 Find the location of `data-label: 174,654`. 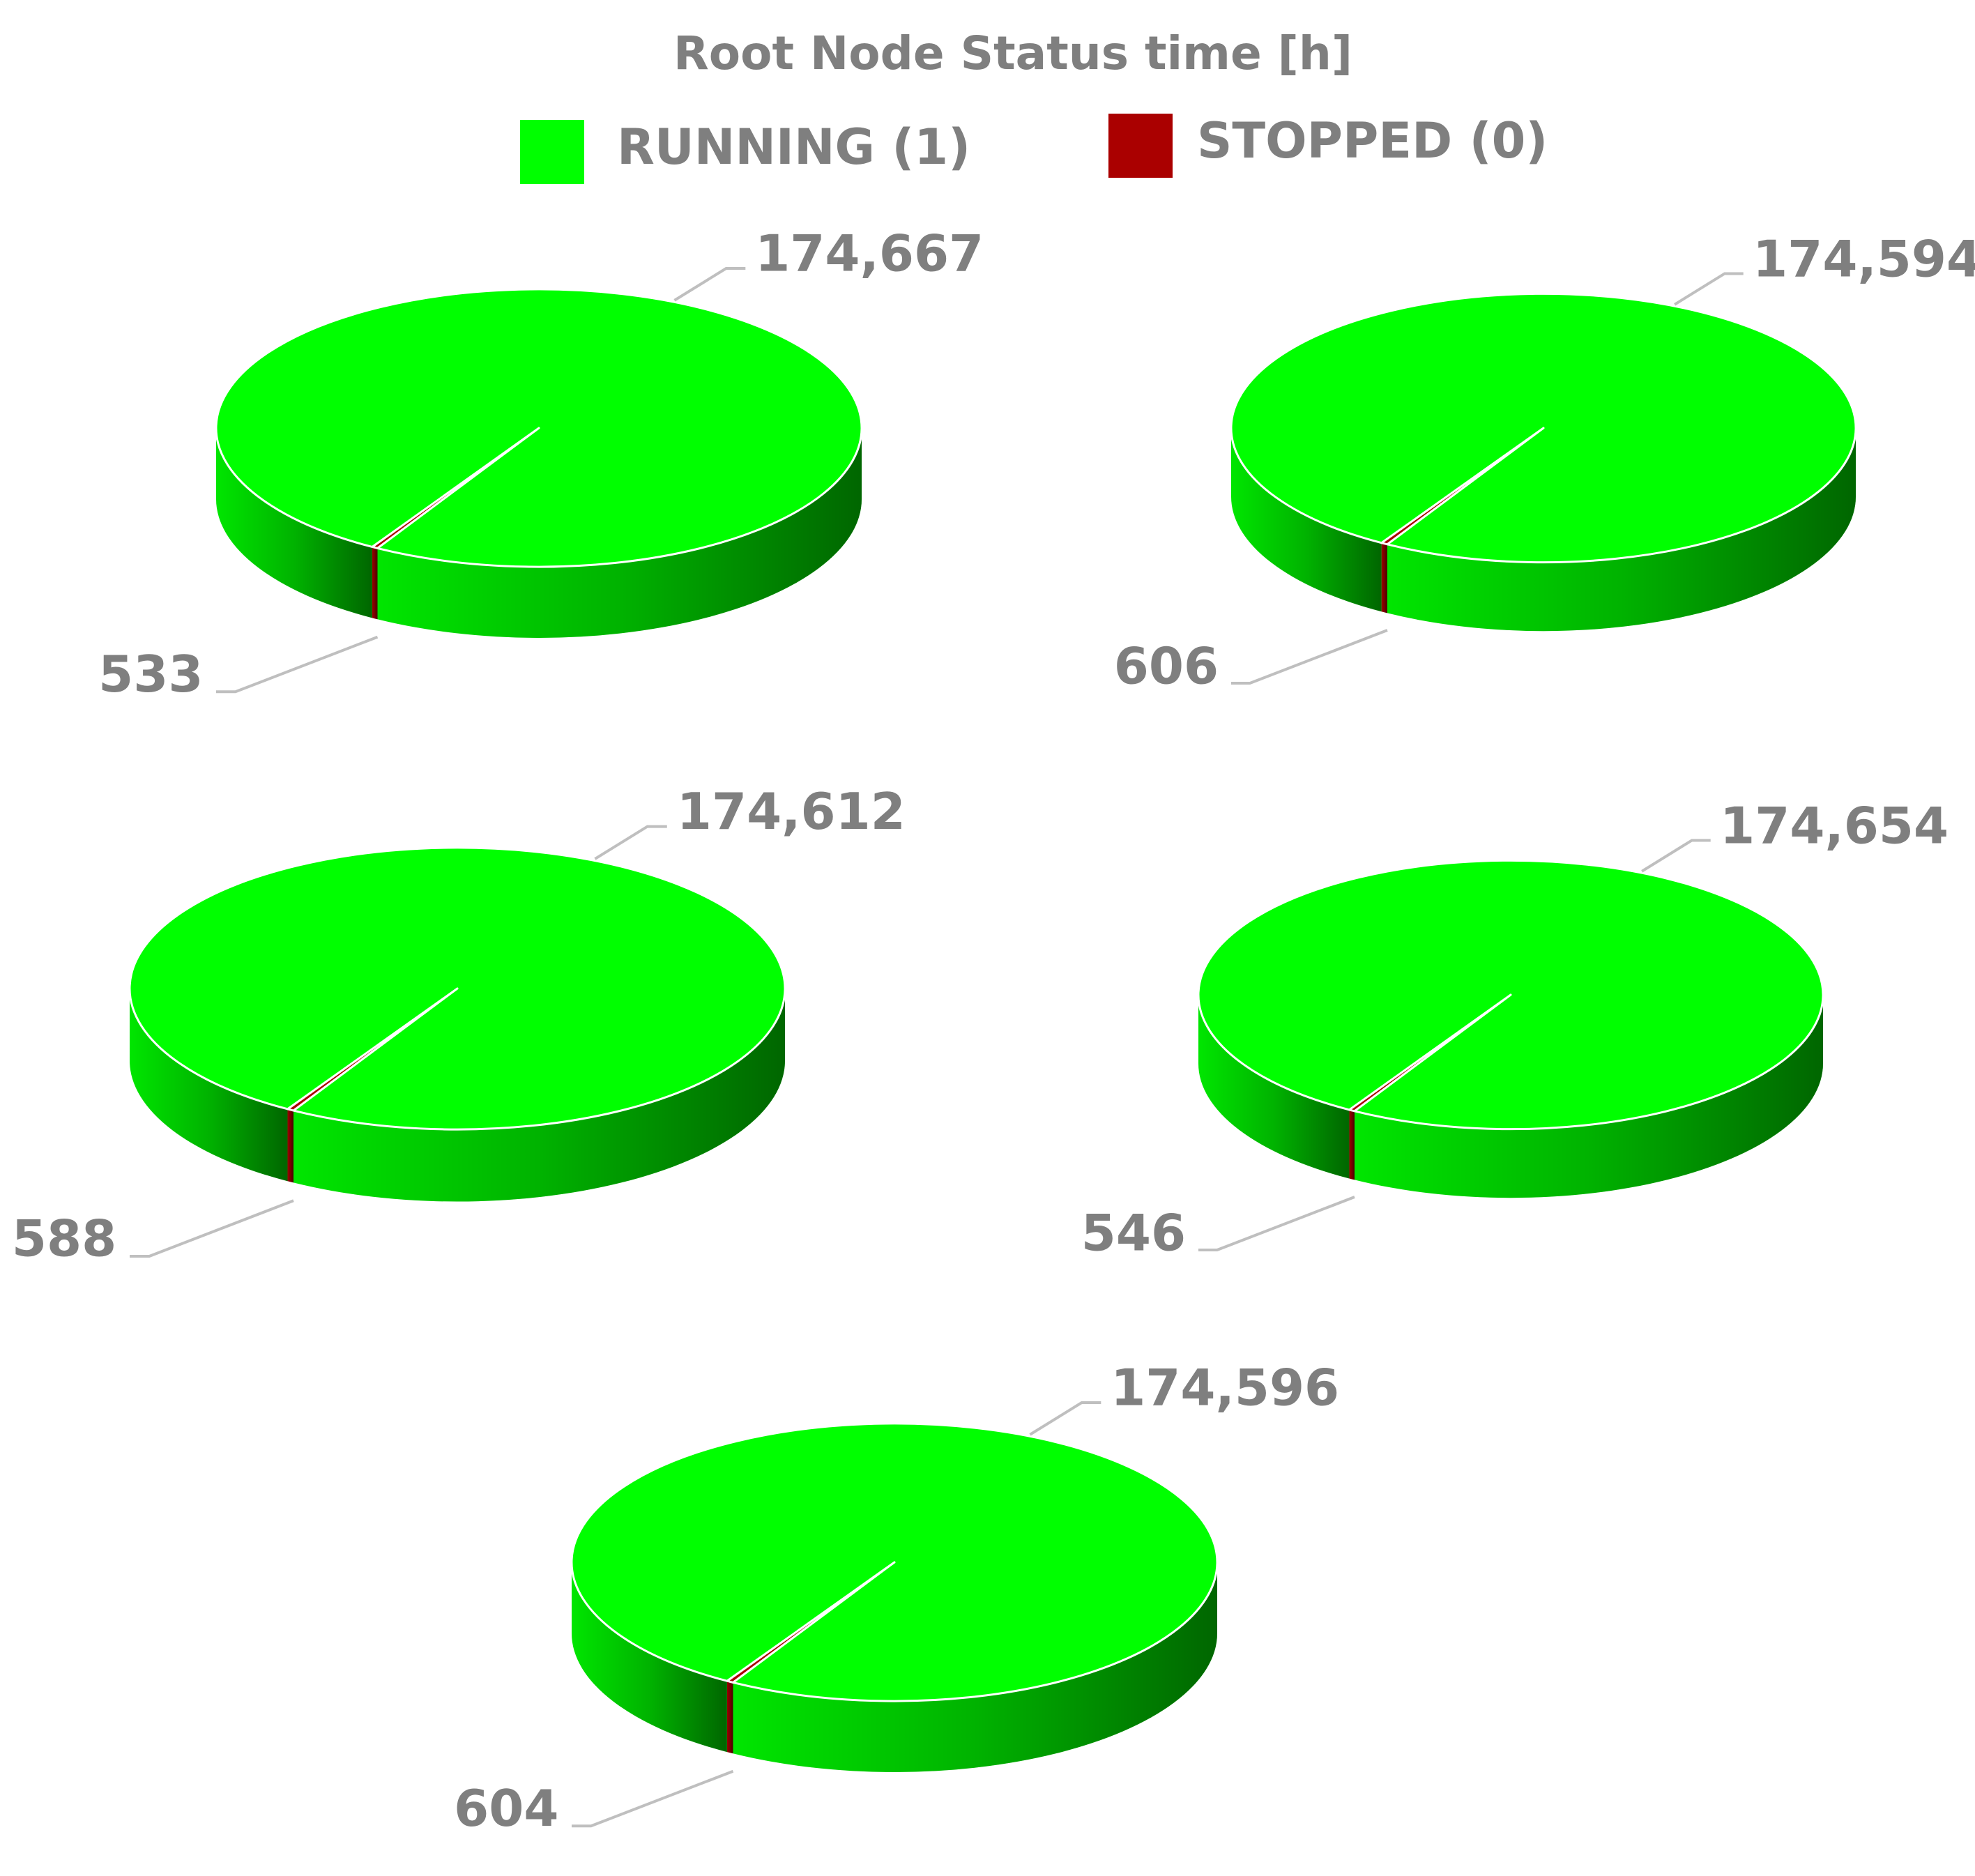

data-label: 174,654 is located at coordinates (1834, 826).